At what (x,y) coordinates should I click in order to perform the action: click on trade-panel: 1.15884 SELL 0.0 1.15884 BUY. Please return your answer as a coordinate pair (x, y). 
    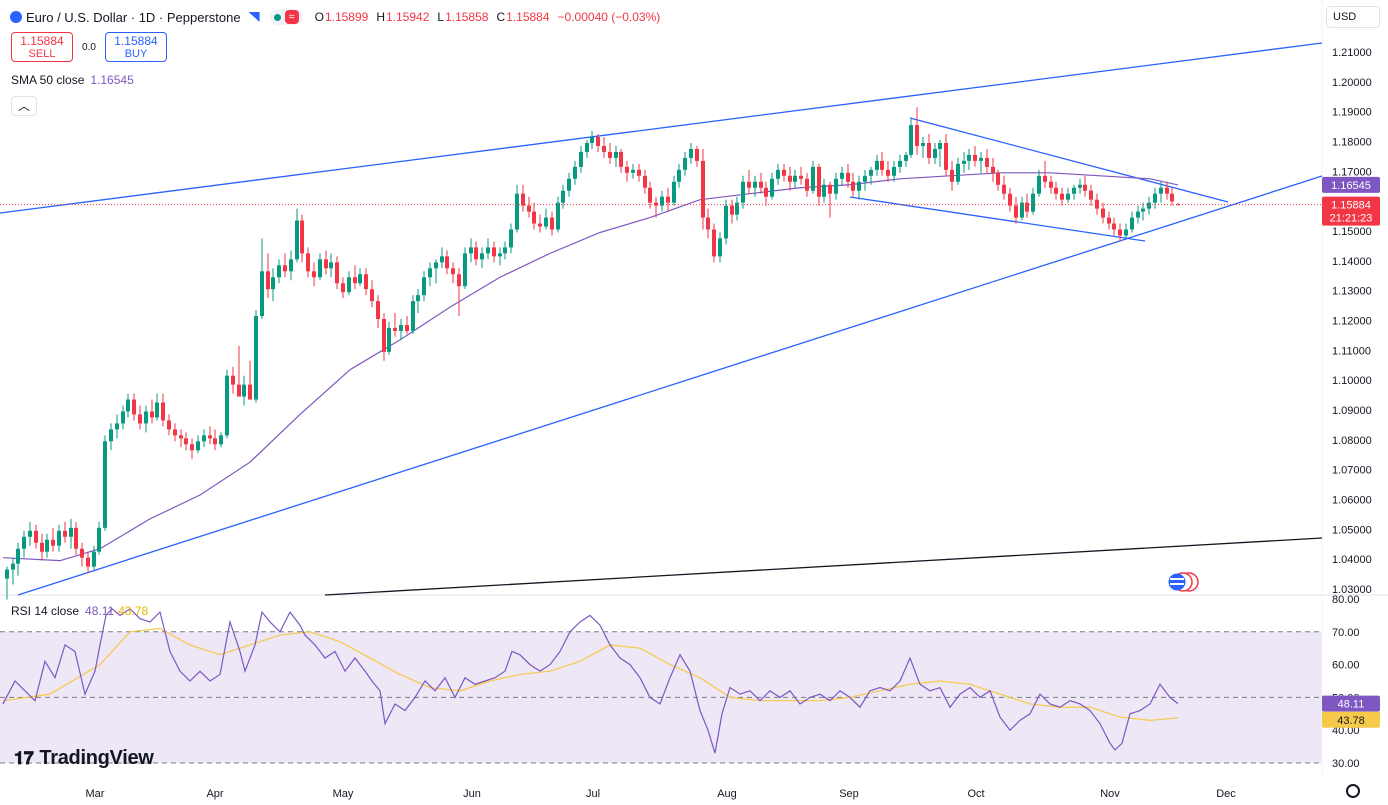
    Looking at the image, I should click on (89, 47).